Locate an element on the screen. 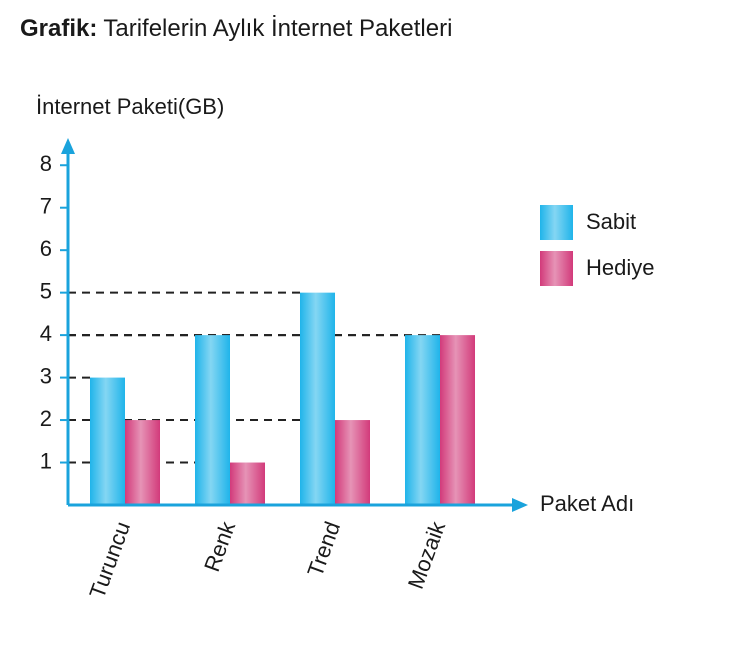 This screenshot has height=647, width=756. y-tick-label: 3 is located at coordinates (46, 375).